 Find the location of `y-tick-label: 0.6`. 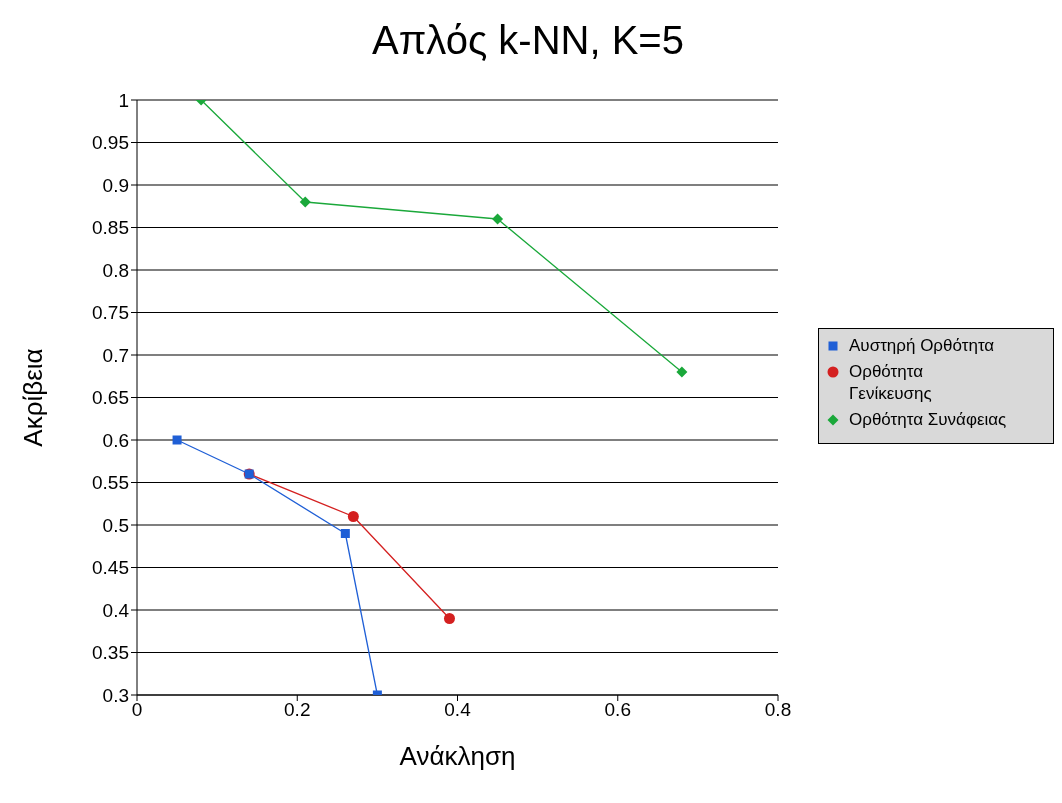

y-tick-label: 0.6 is located at coordinates (115, 440).